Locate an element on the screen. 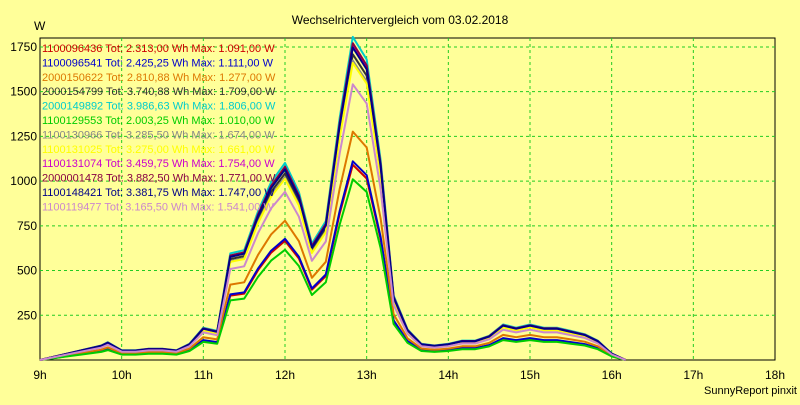  y-tick-label: 1500 is located at coordinates (23, 92).